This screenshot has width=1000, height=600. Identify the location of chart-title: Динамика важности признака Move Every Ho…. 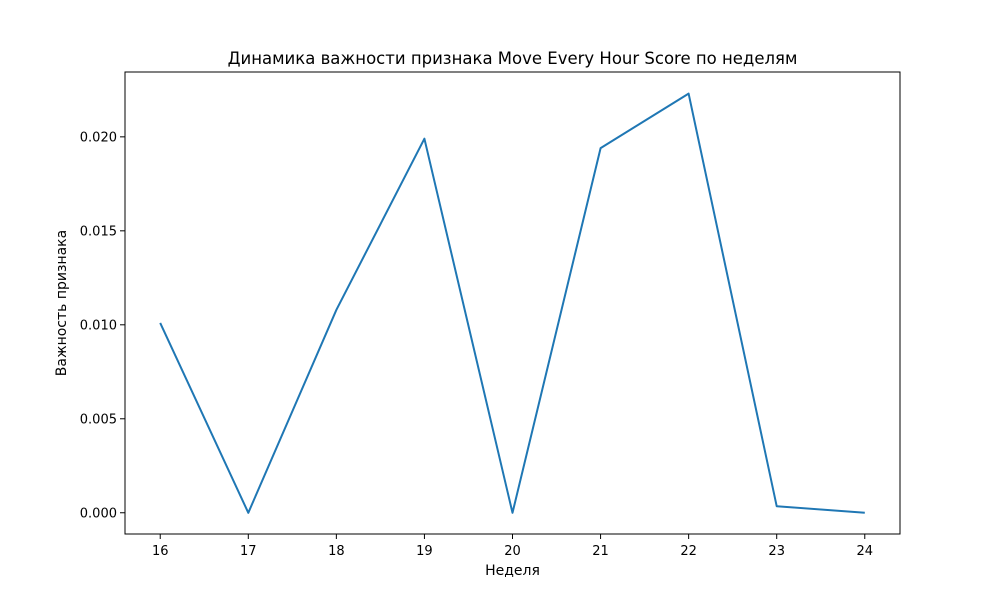
(513, 58).